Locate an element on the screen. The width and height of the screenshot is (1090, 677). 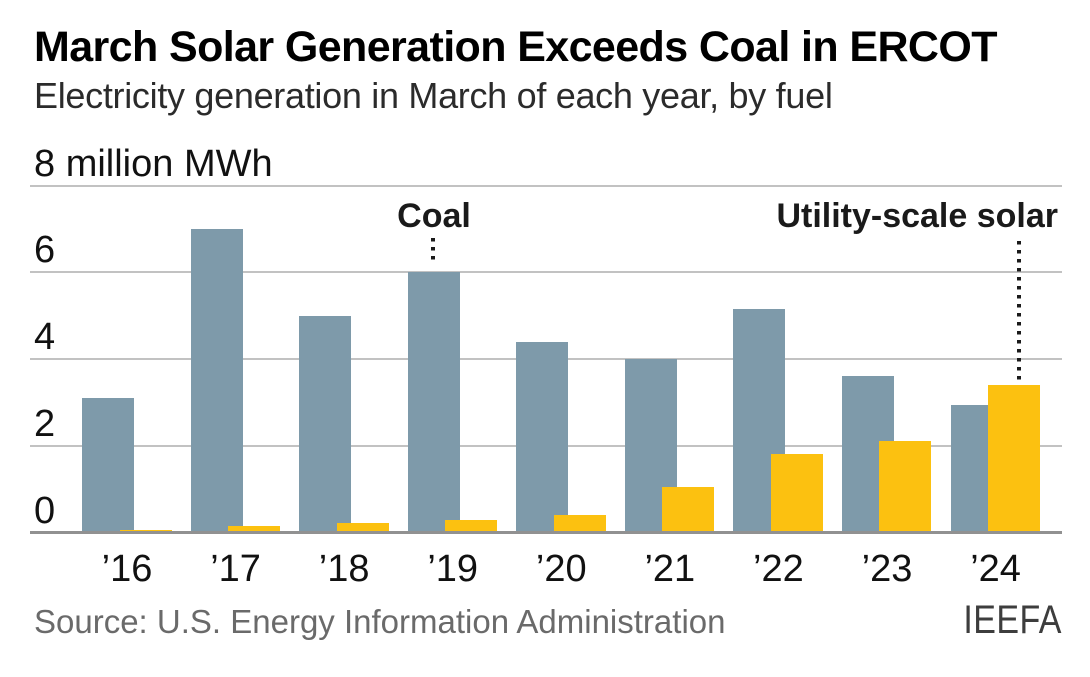
y-tick-label-8: 8 million MWh is located at coordinates (153, 163).